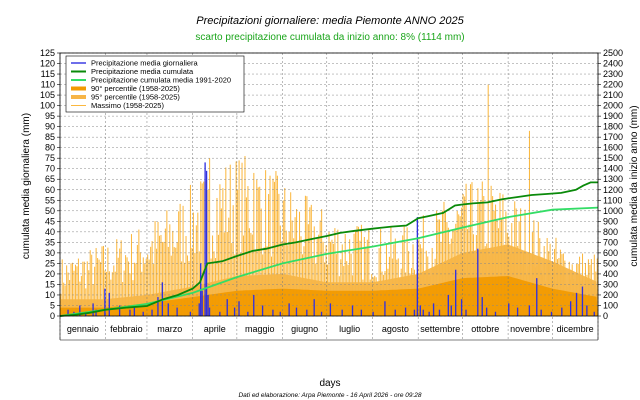  What do you see at coordinates (126, 329) in the screenshot?
I see `month-label: febbraio` at bounding box center [126, 329].